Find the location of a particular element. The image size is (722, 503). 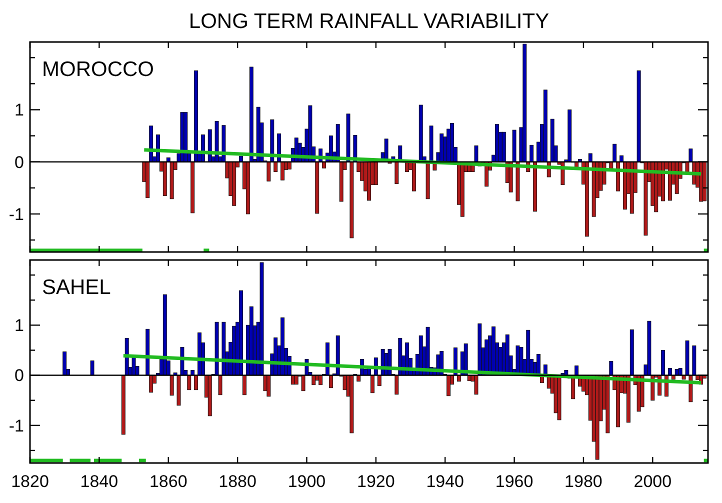

chart-title: LONG TERM RAINFALL VARIABILITY is located at coordinates (369, 21).